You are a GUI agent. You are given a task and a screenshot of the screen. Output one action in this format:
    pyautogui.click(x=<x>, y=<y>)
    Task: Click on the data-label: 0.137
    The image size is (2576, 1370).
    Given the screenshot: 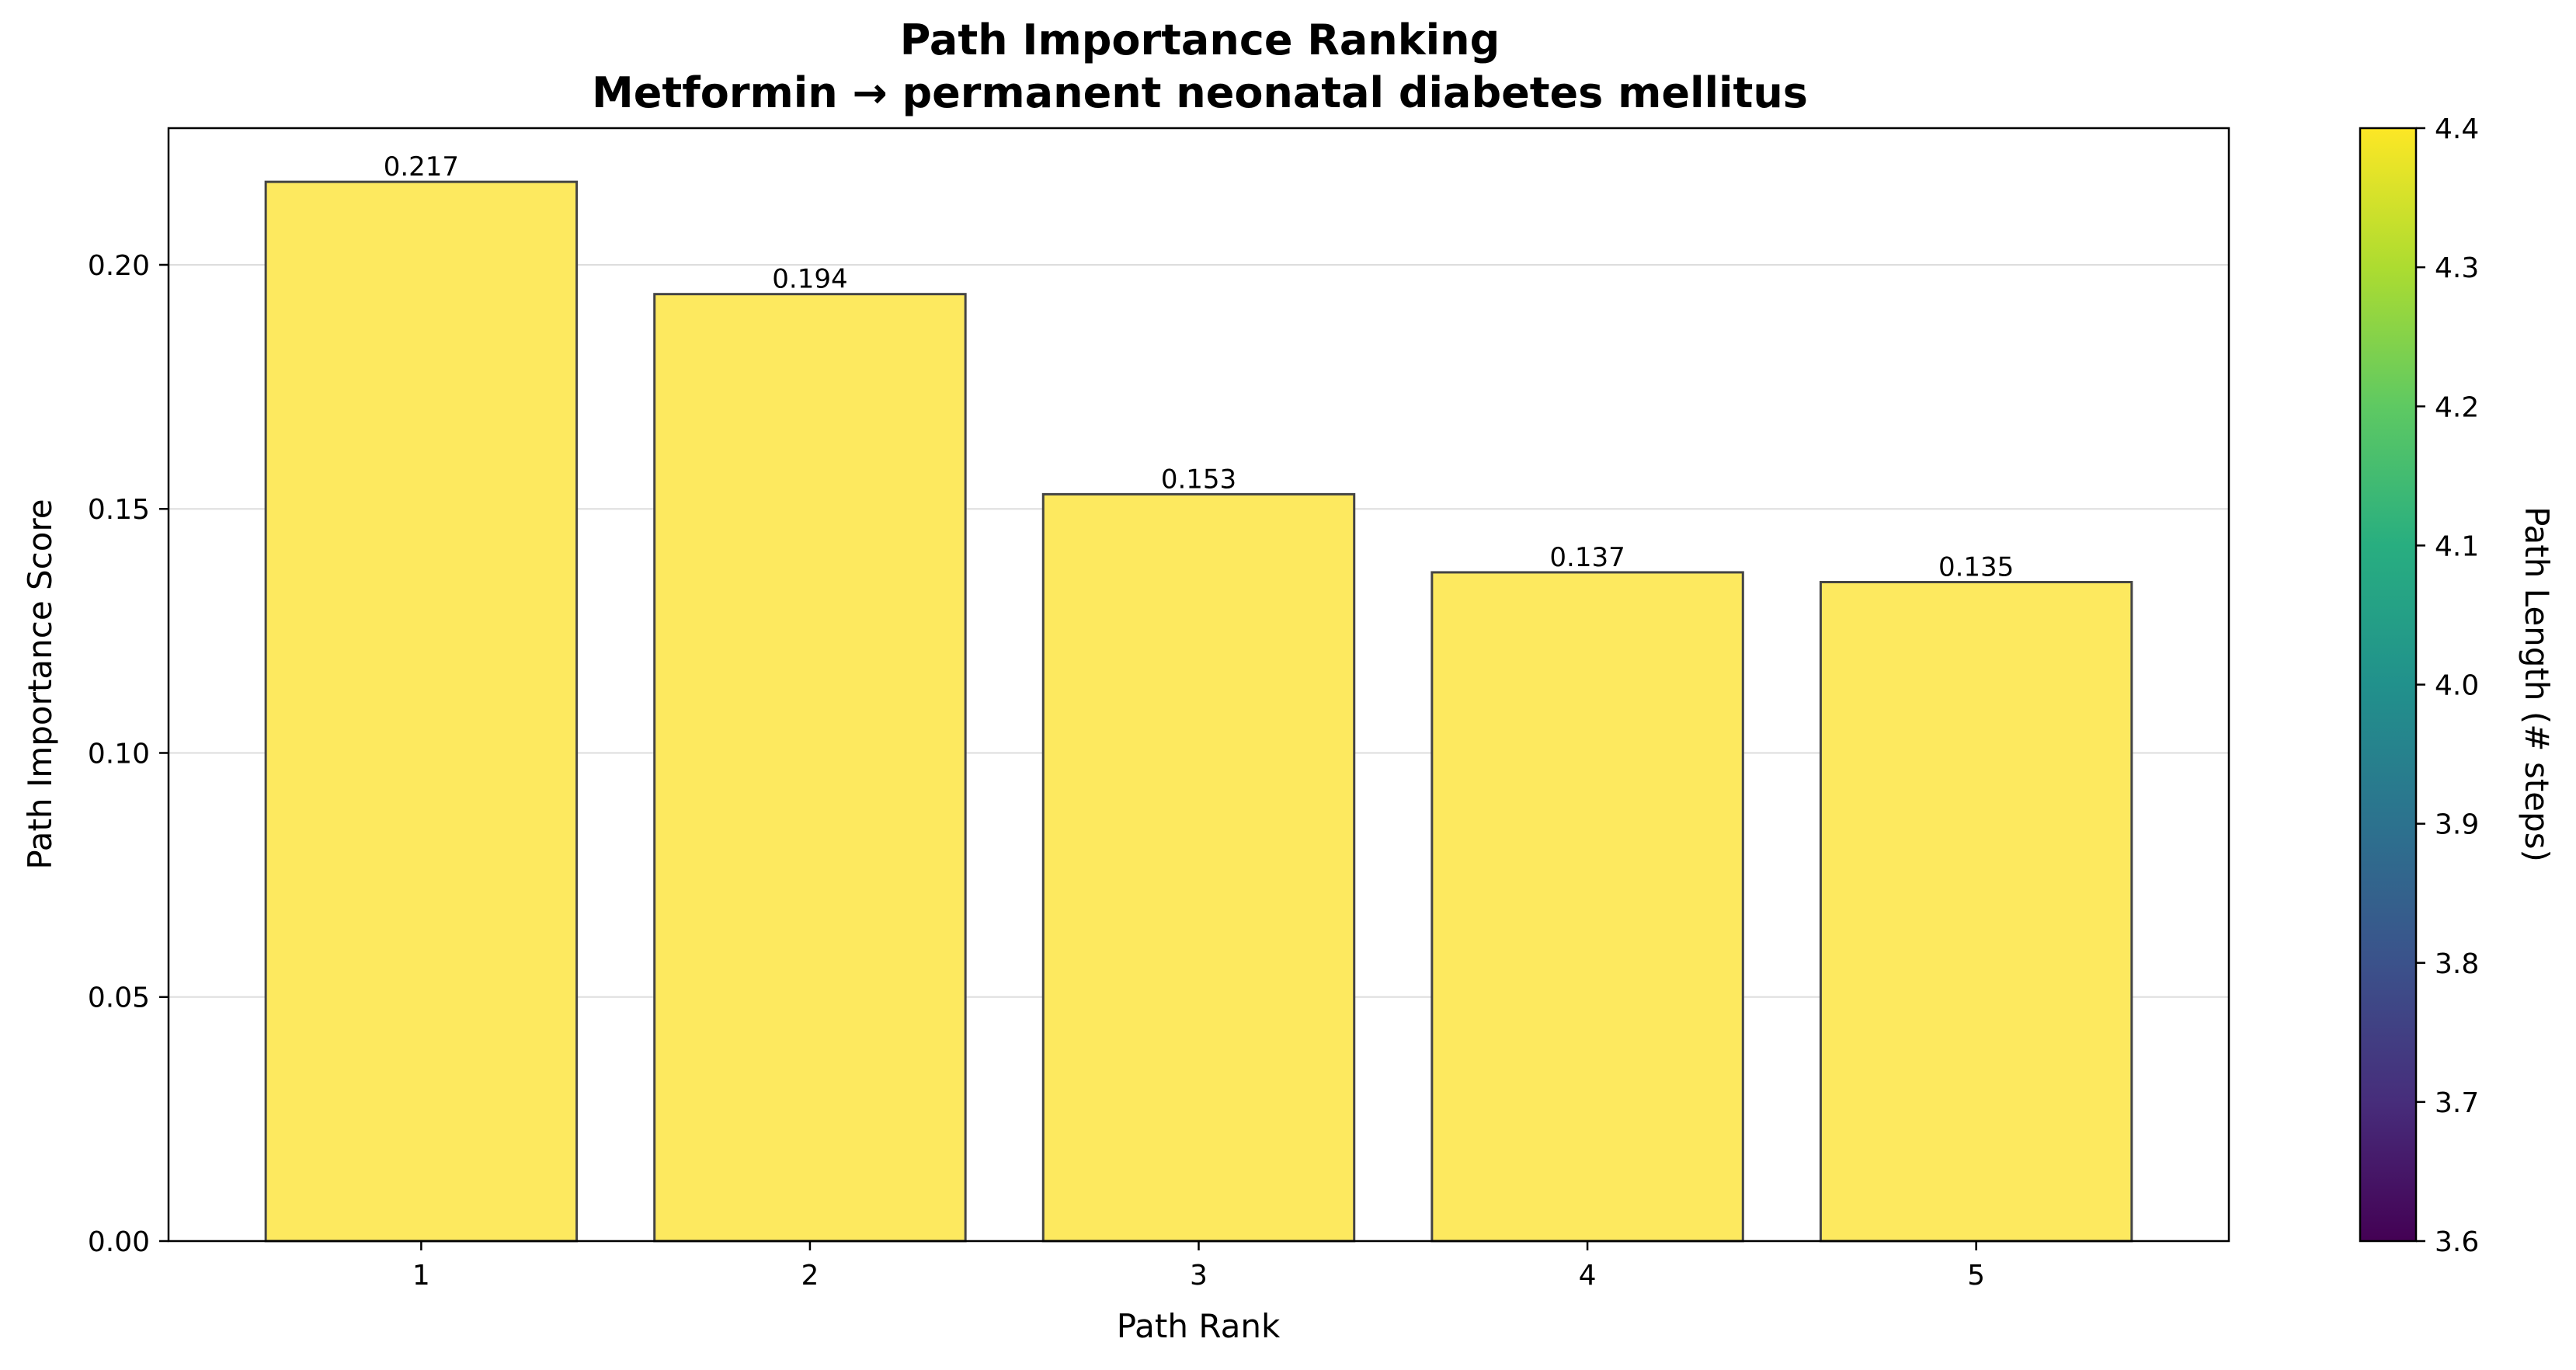 What is the action you would take?
    pyautogui.click(x=1587, y=557)
    